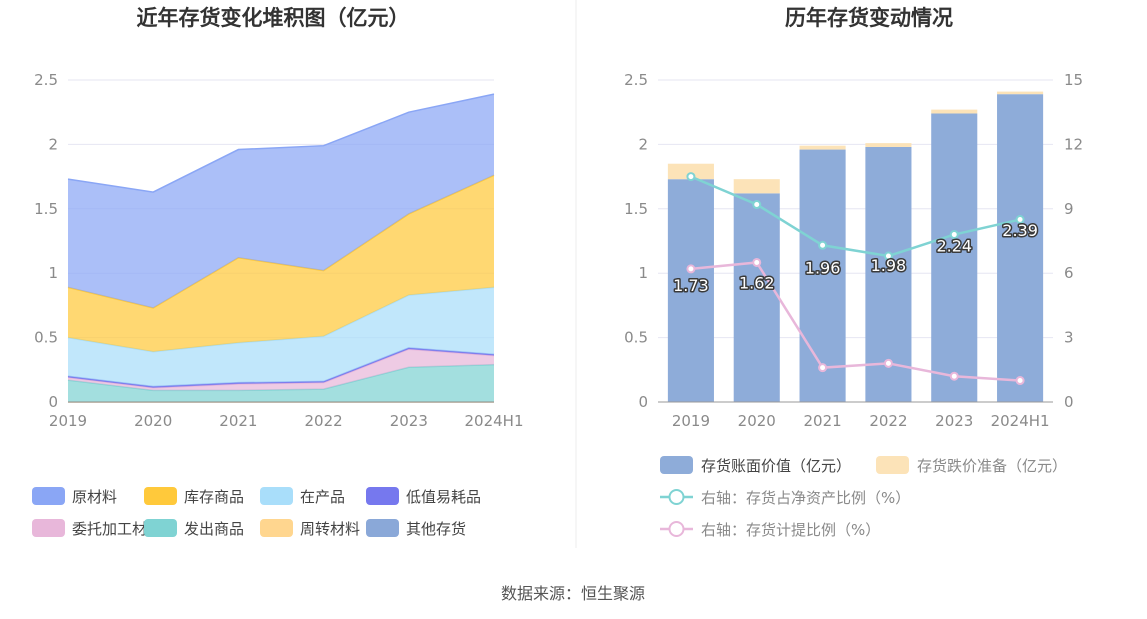 This screenshot has width=1147, height=619. What do you see at coordinates (117, 529) in the screenshot?
I see `legend-label: 委托加工材料` at bounding box center [117, 529].